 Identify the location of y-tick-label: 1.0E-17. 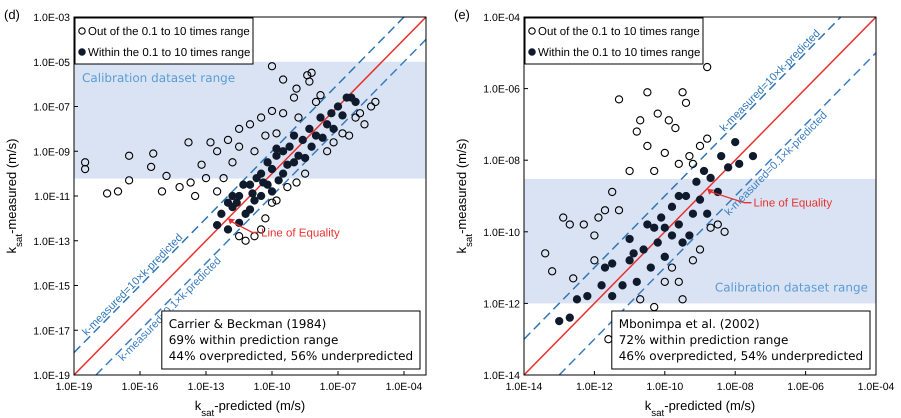
(51, 331).